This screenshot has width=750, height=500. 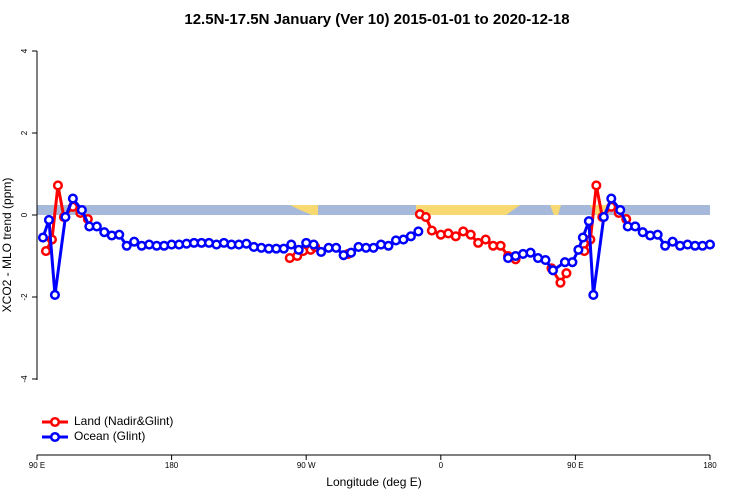 What do you see at coordinates (306, 465) in the screenshot?
I see `x-tick-label: 90 W` at bounding box center [306, 465].